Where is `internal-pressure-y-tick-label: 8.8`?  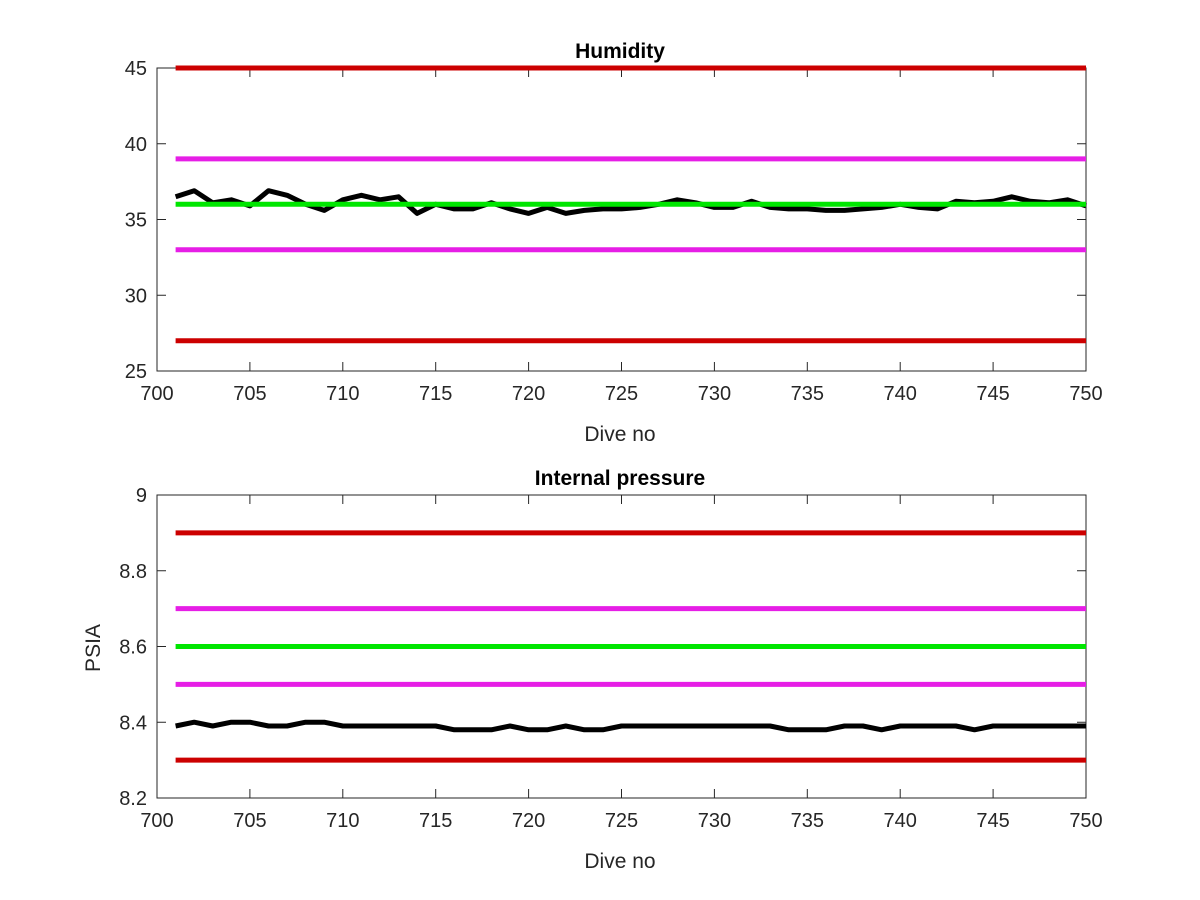
internal-pressure-y-tick-label: 8.8 is located at coordinates (133, 572).